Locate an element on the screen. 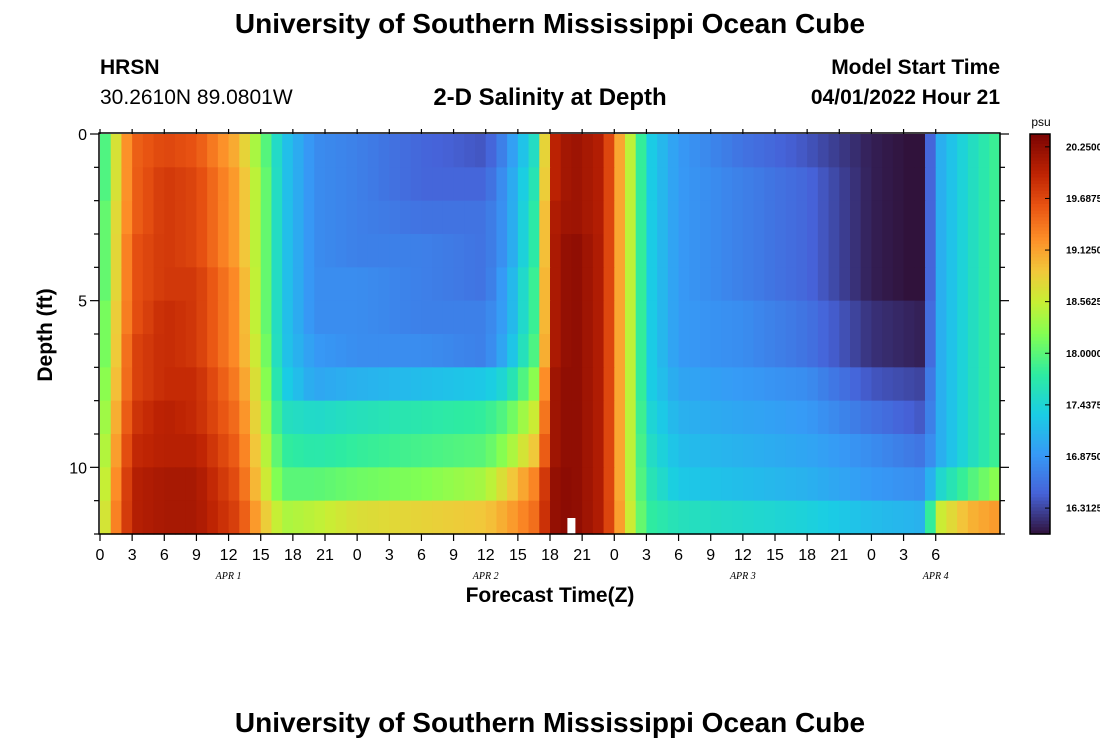 The height and width of the screenshot is (750, 1100). x-day-label: APR 3 is located at coordinates (742, 576).